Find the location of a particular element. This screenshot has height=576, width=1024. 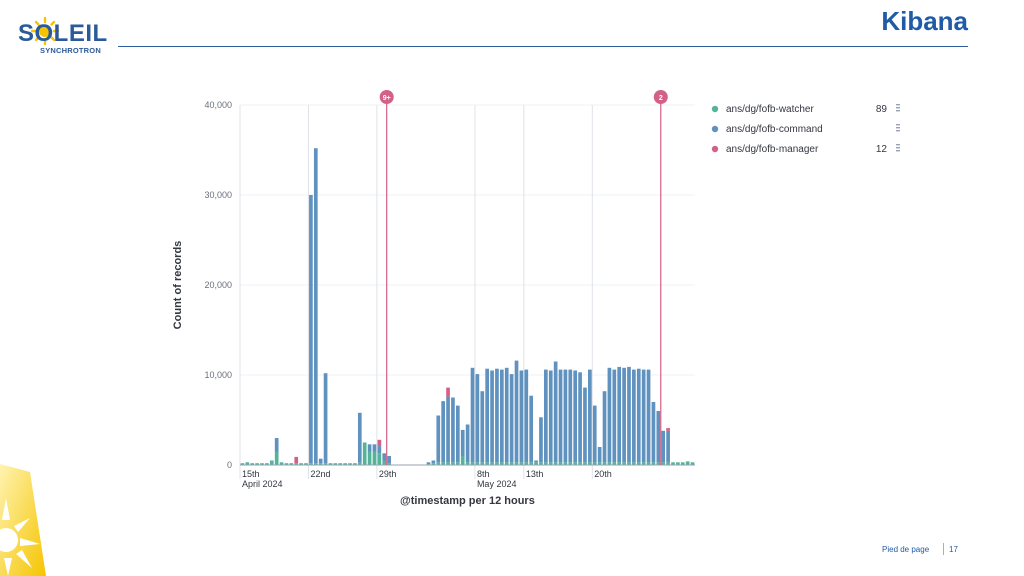

annotation-label: 2 is located at coordinates (661, 98).